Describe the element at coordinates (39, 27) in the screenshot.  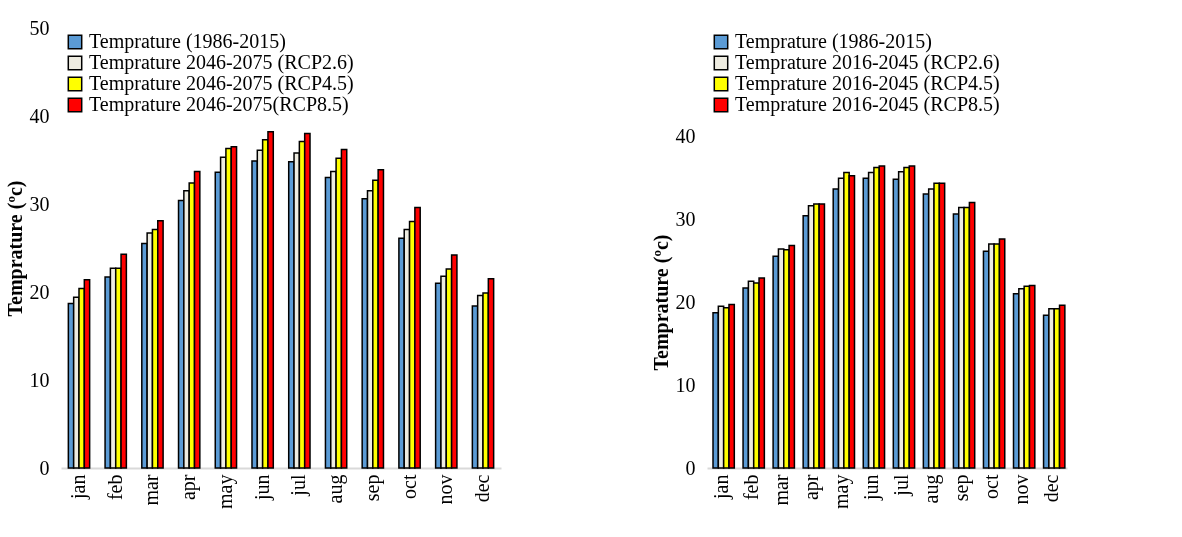
I see `y-tick-label: 50` at that location.